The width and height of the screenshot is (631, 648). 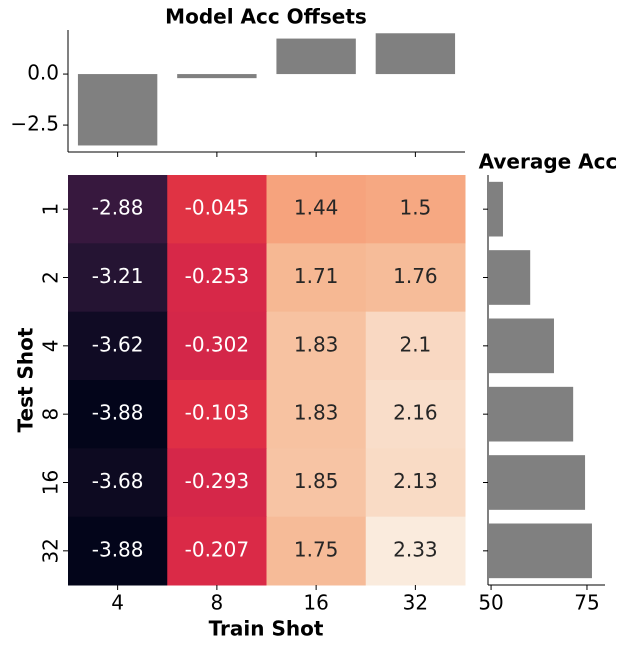 I want to click on y-tick-label: −2.5, so click(x=34, y=124).